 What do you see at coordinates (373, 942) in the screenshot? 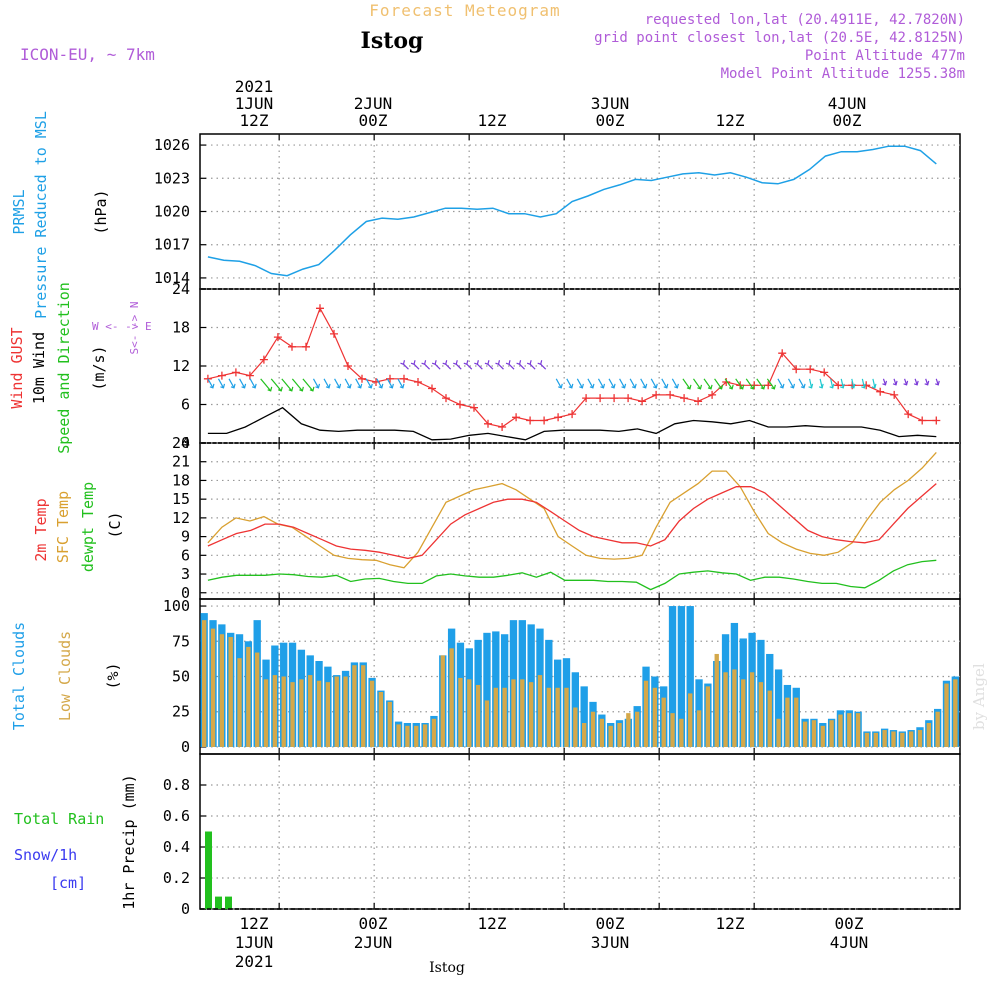
I see `bottom-tick-label: 2JUN` at bounding box center [373, 942].